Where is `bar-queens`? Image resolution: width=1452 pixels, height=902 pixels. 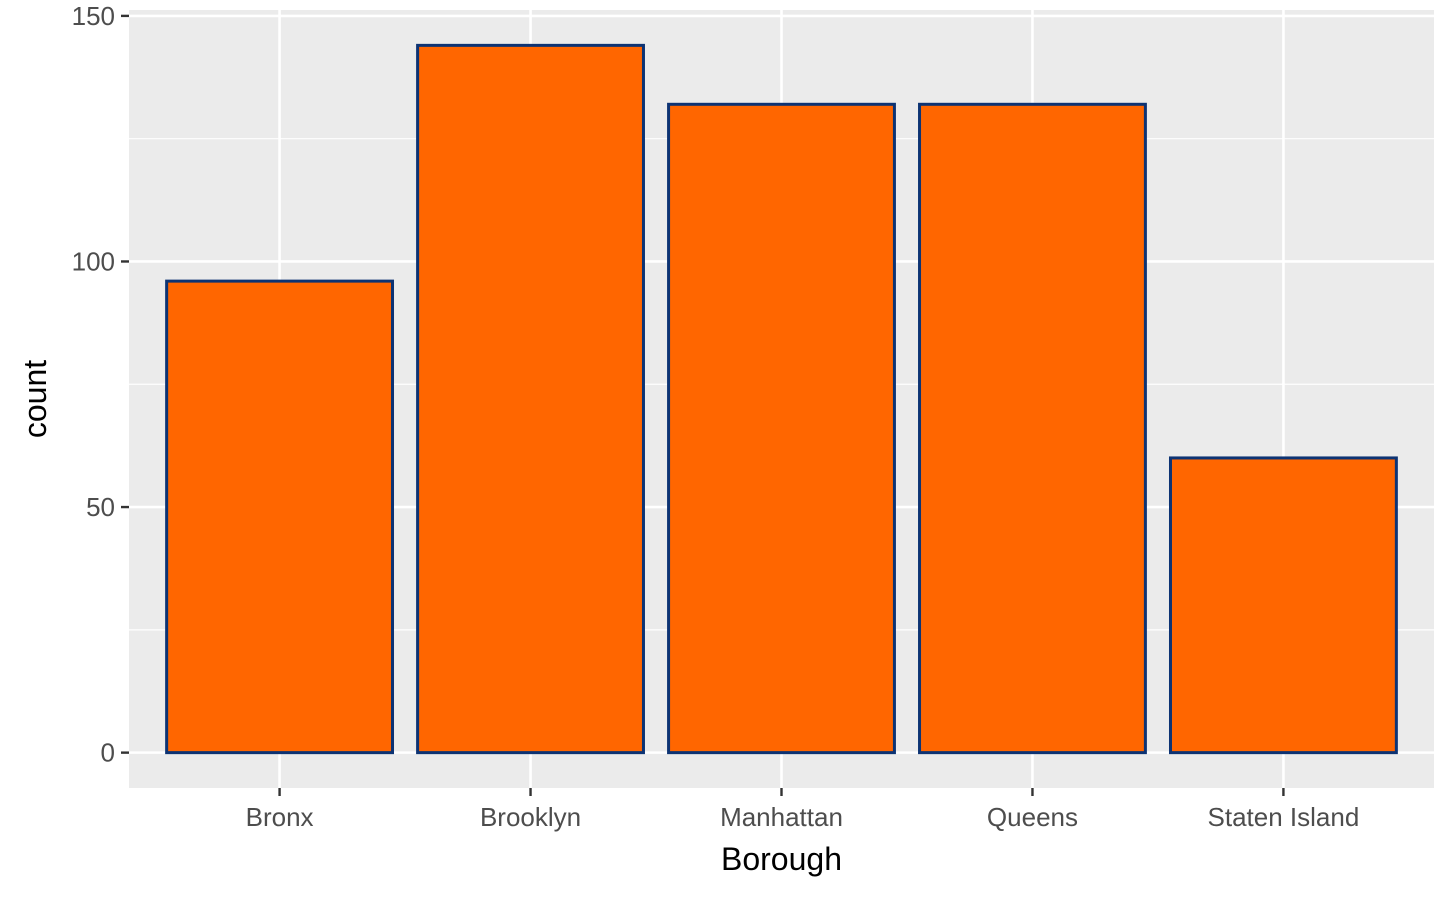
bar-queens is located at coordinates (1032, 428).